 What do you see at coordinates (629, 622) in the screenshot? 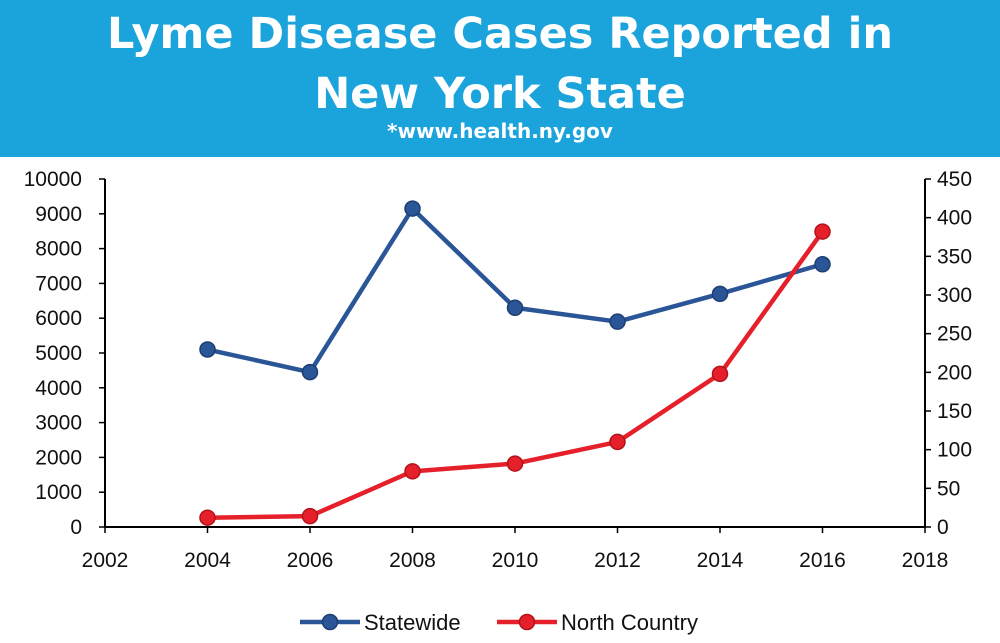
I see `legend-label: North Country` at bounding box center [629, 622].